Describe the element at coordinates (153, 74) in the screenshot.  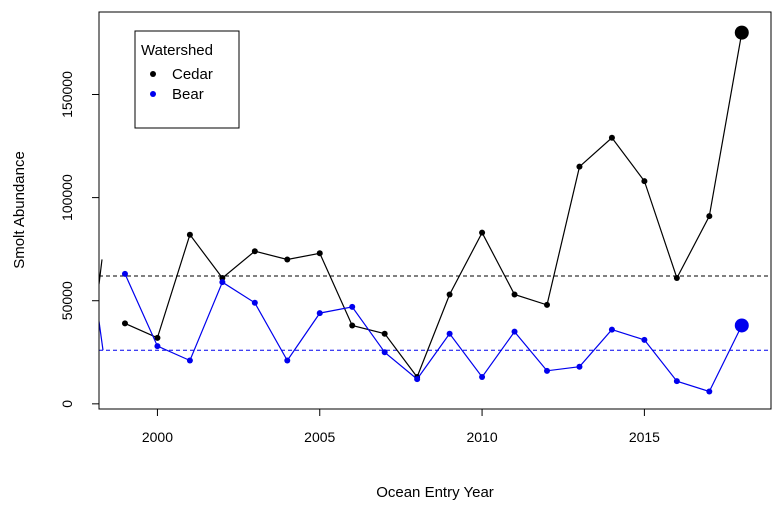
I see `cedar-legend-marker` at that location.